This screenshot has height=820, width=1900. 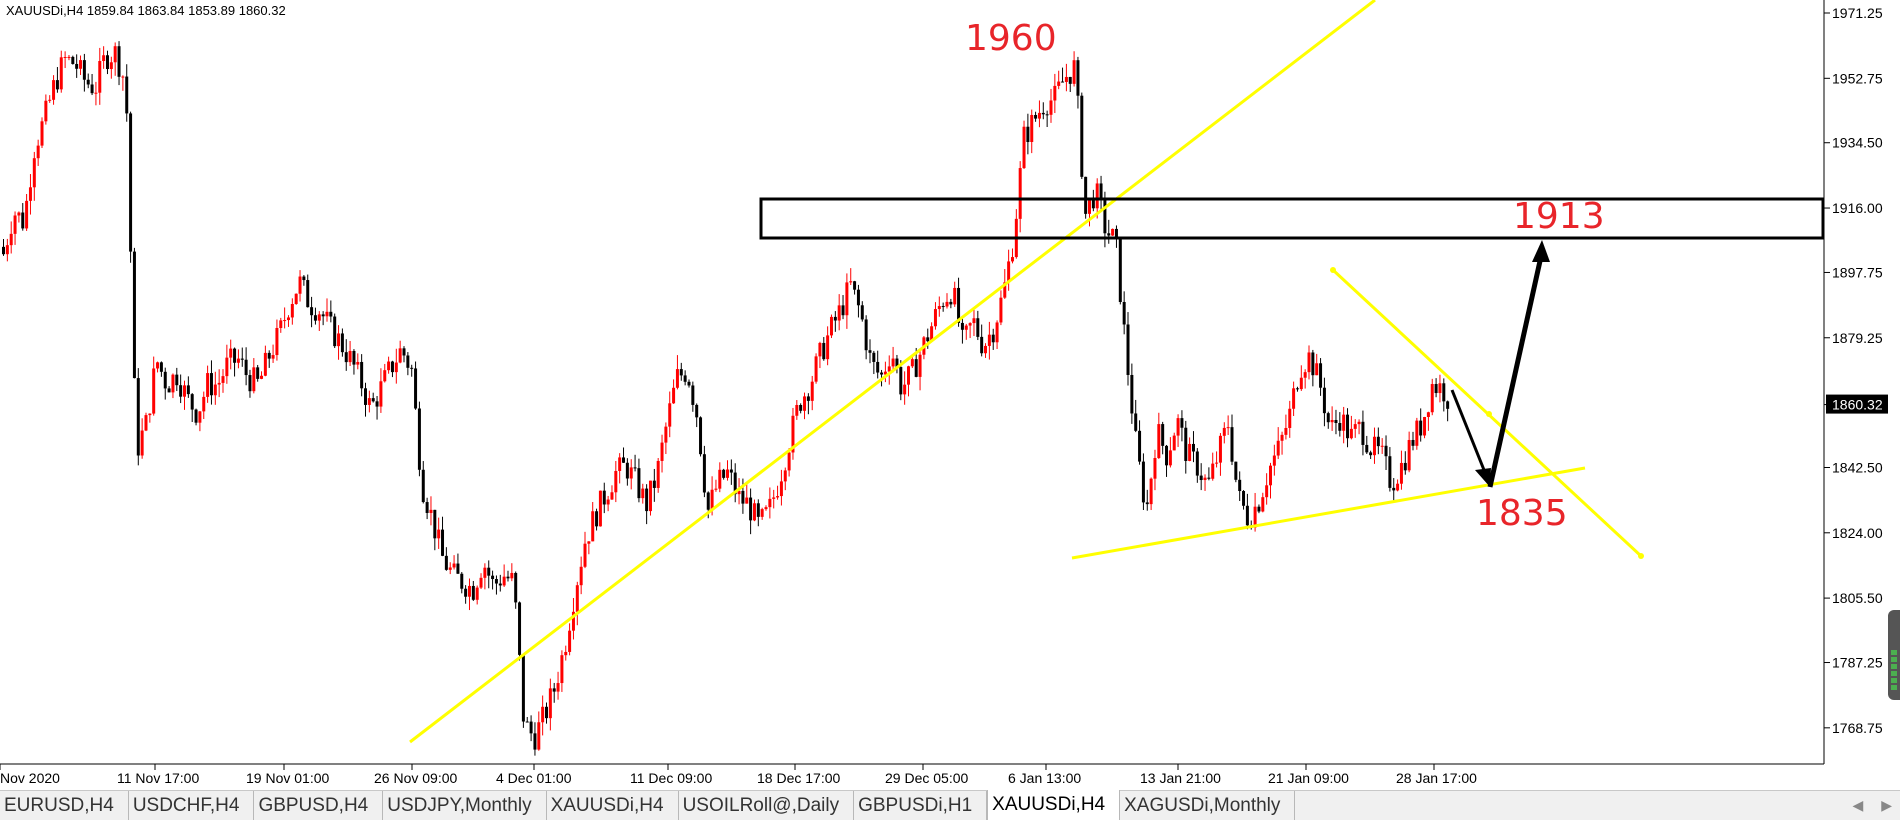 I want to click on price-tick-label: 1879.25, so click(x=1857, y=338).